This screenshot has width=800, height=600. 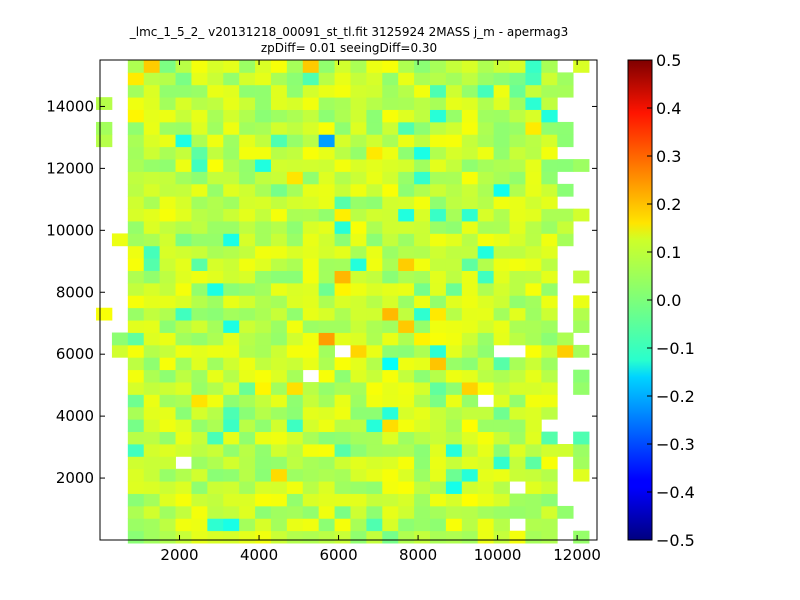 I want to click on colorbar-tick-label: 0.2, so click(x=668, y=204).